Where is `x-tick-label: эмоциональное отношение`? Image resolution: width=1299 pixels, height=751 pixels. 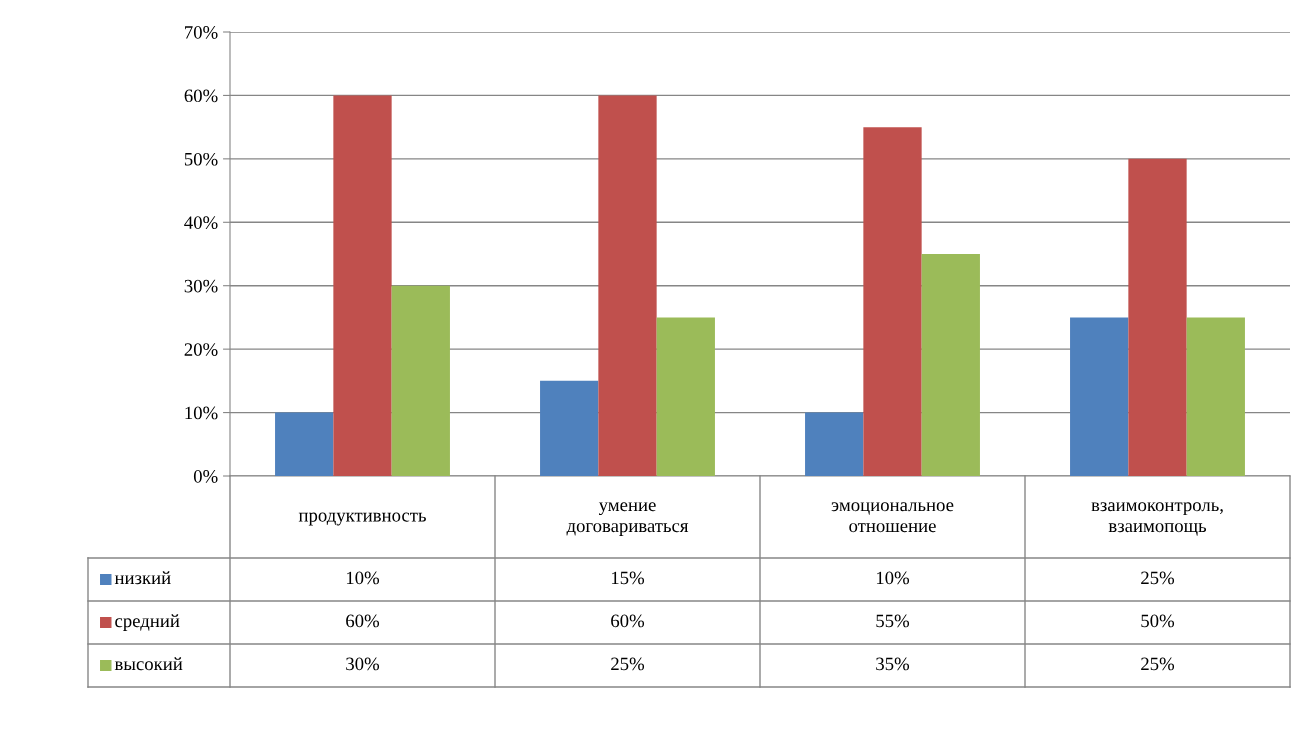
x-tick-label: эмоциональное отношение is located at coordinates (892, 517).